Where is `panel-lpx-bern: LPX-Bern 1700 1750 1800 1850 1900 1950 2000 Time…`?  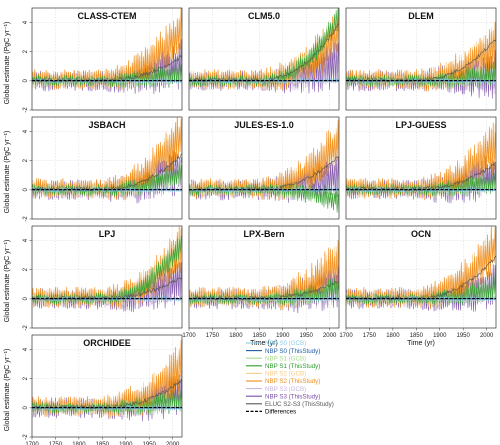
panel-lpx-bern: LPX-Bern 1700 1750 1800 1850 1900 1950 2000 Time… is located at coordinates (261, 286).